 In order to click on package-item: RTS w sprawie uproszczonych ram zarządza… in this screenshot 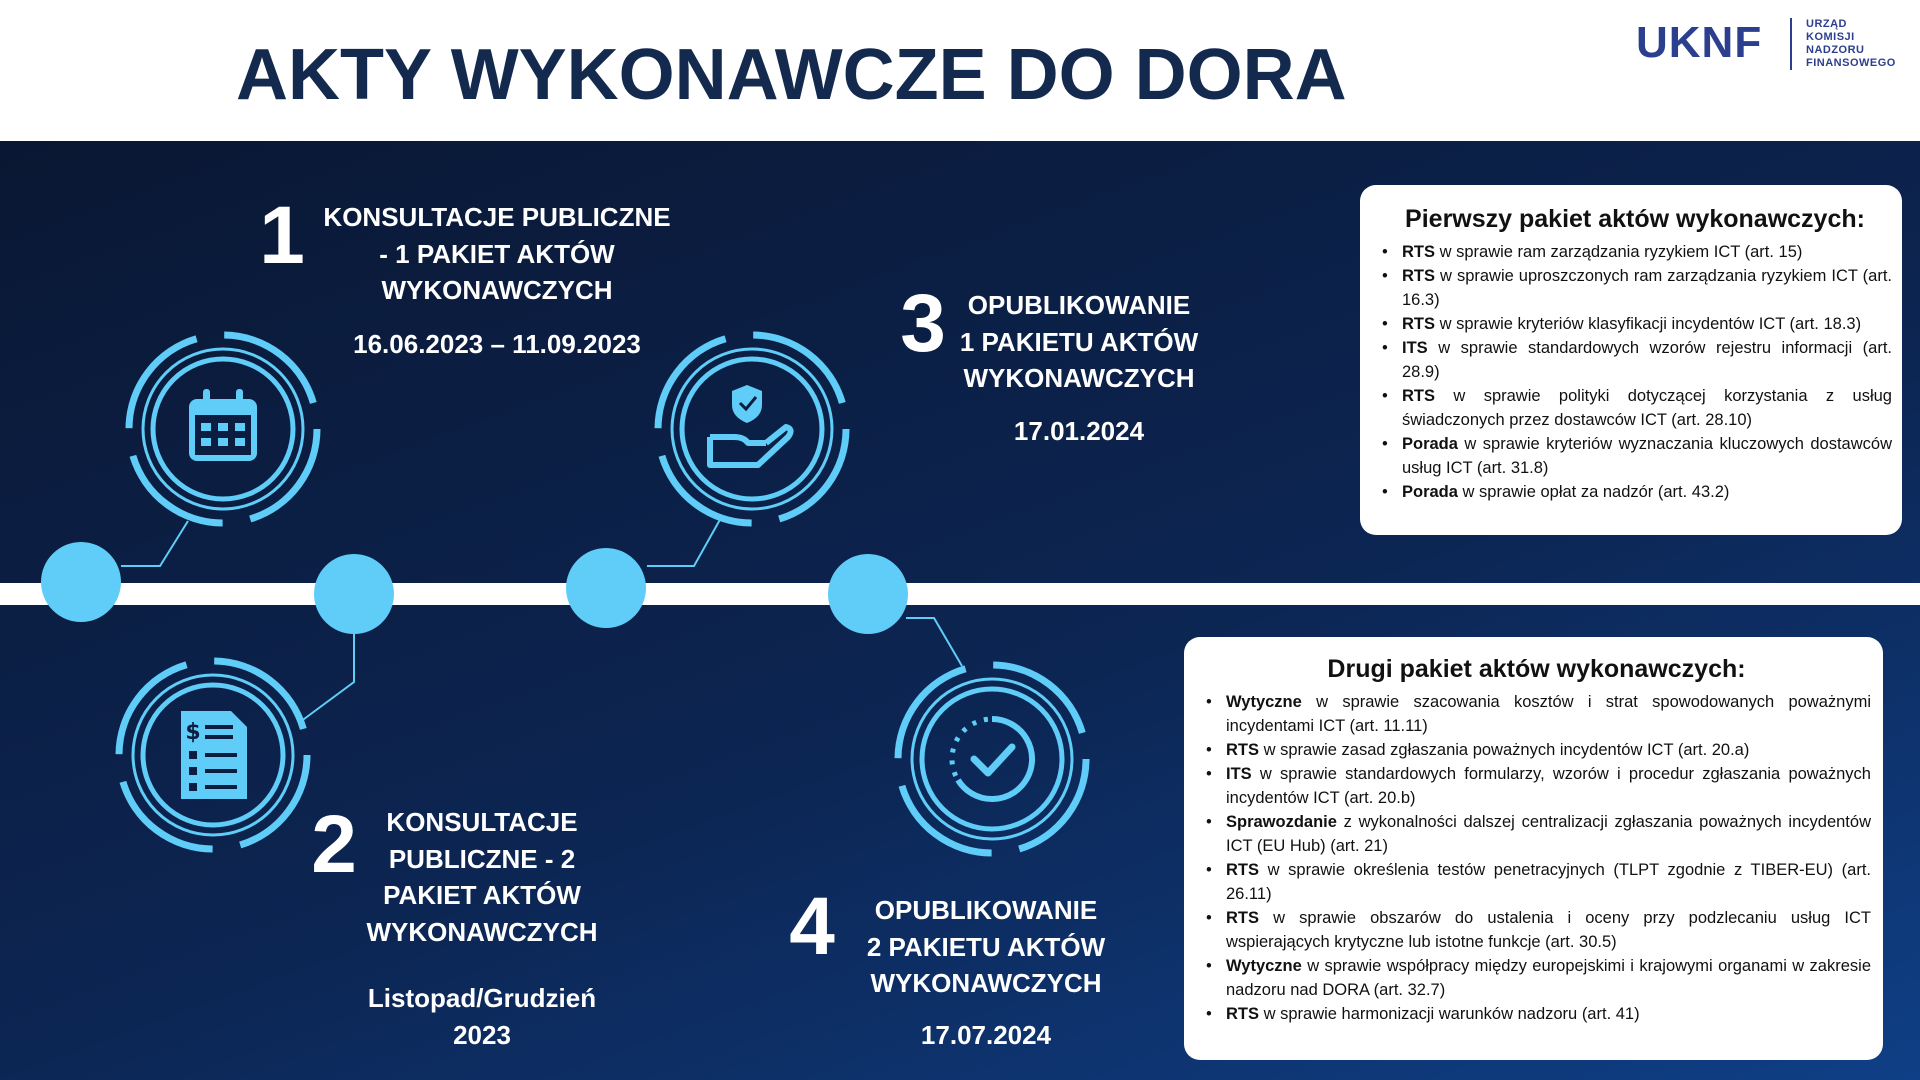, I will do `click(1635, 288)`.